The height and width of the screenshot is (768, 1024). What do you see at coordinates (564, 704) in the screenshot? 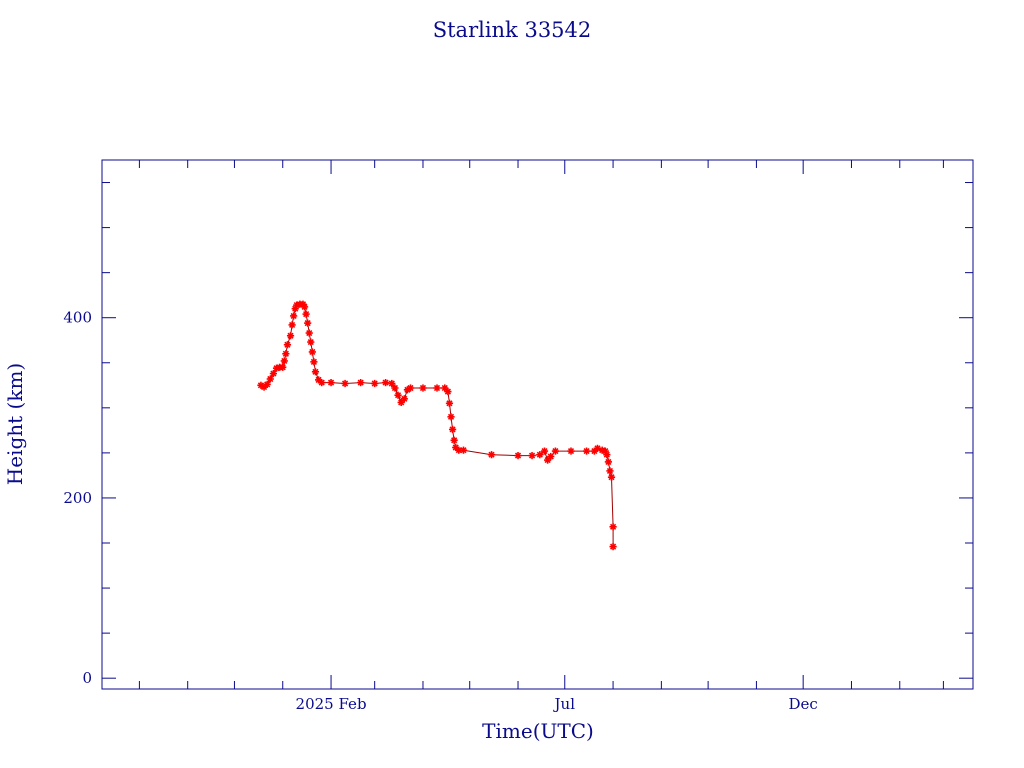
I see `x-tick-label: Jul` at bounding box center [564, 704].